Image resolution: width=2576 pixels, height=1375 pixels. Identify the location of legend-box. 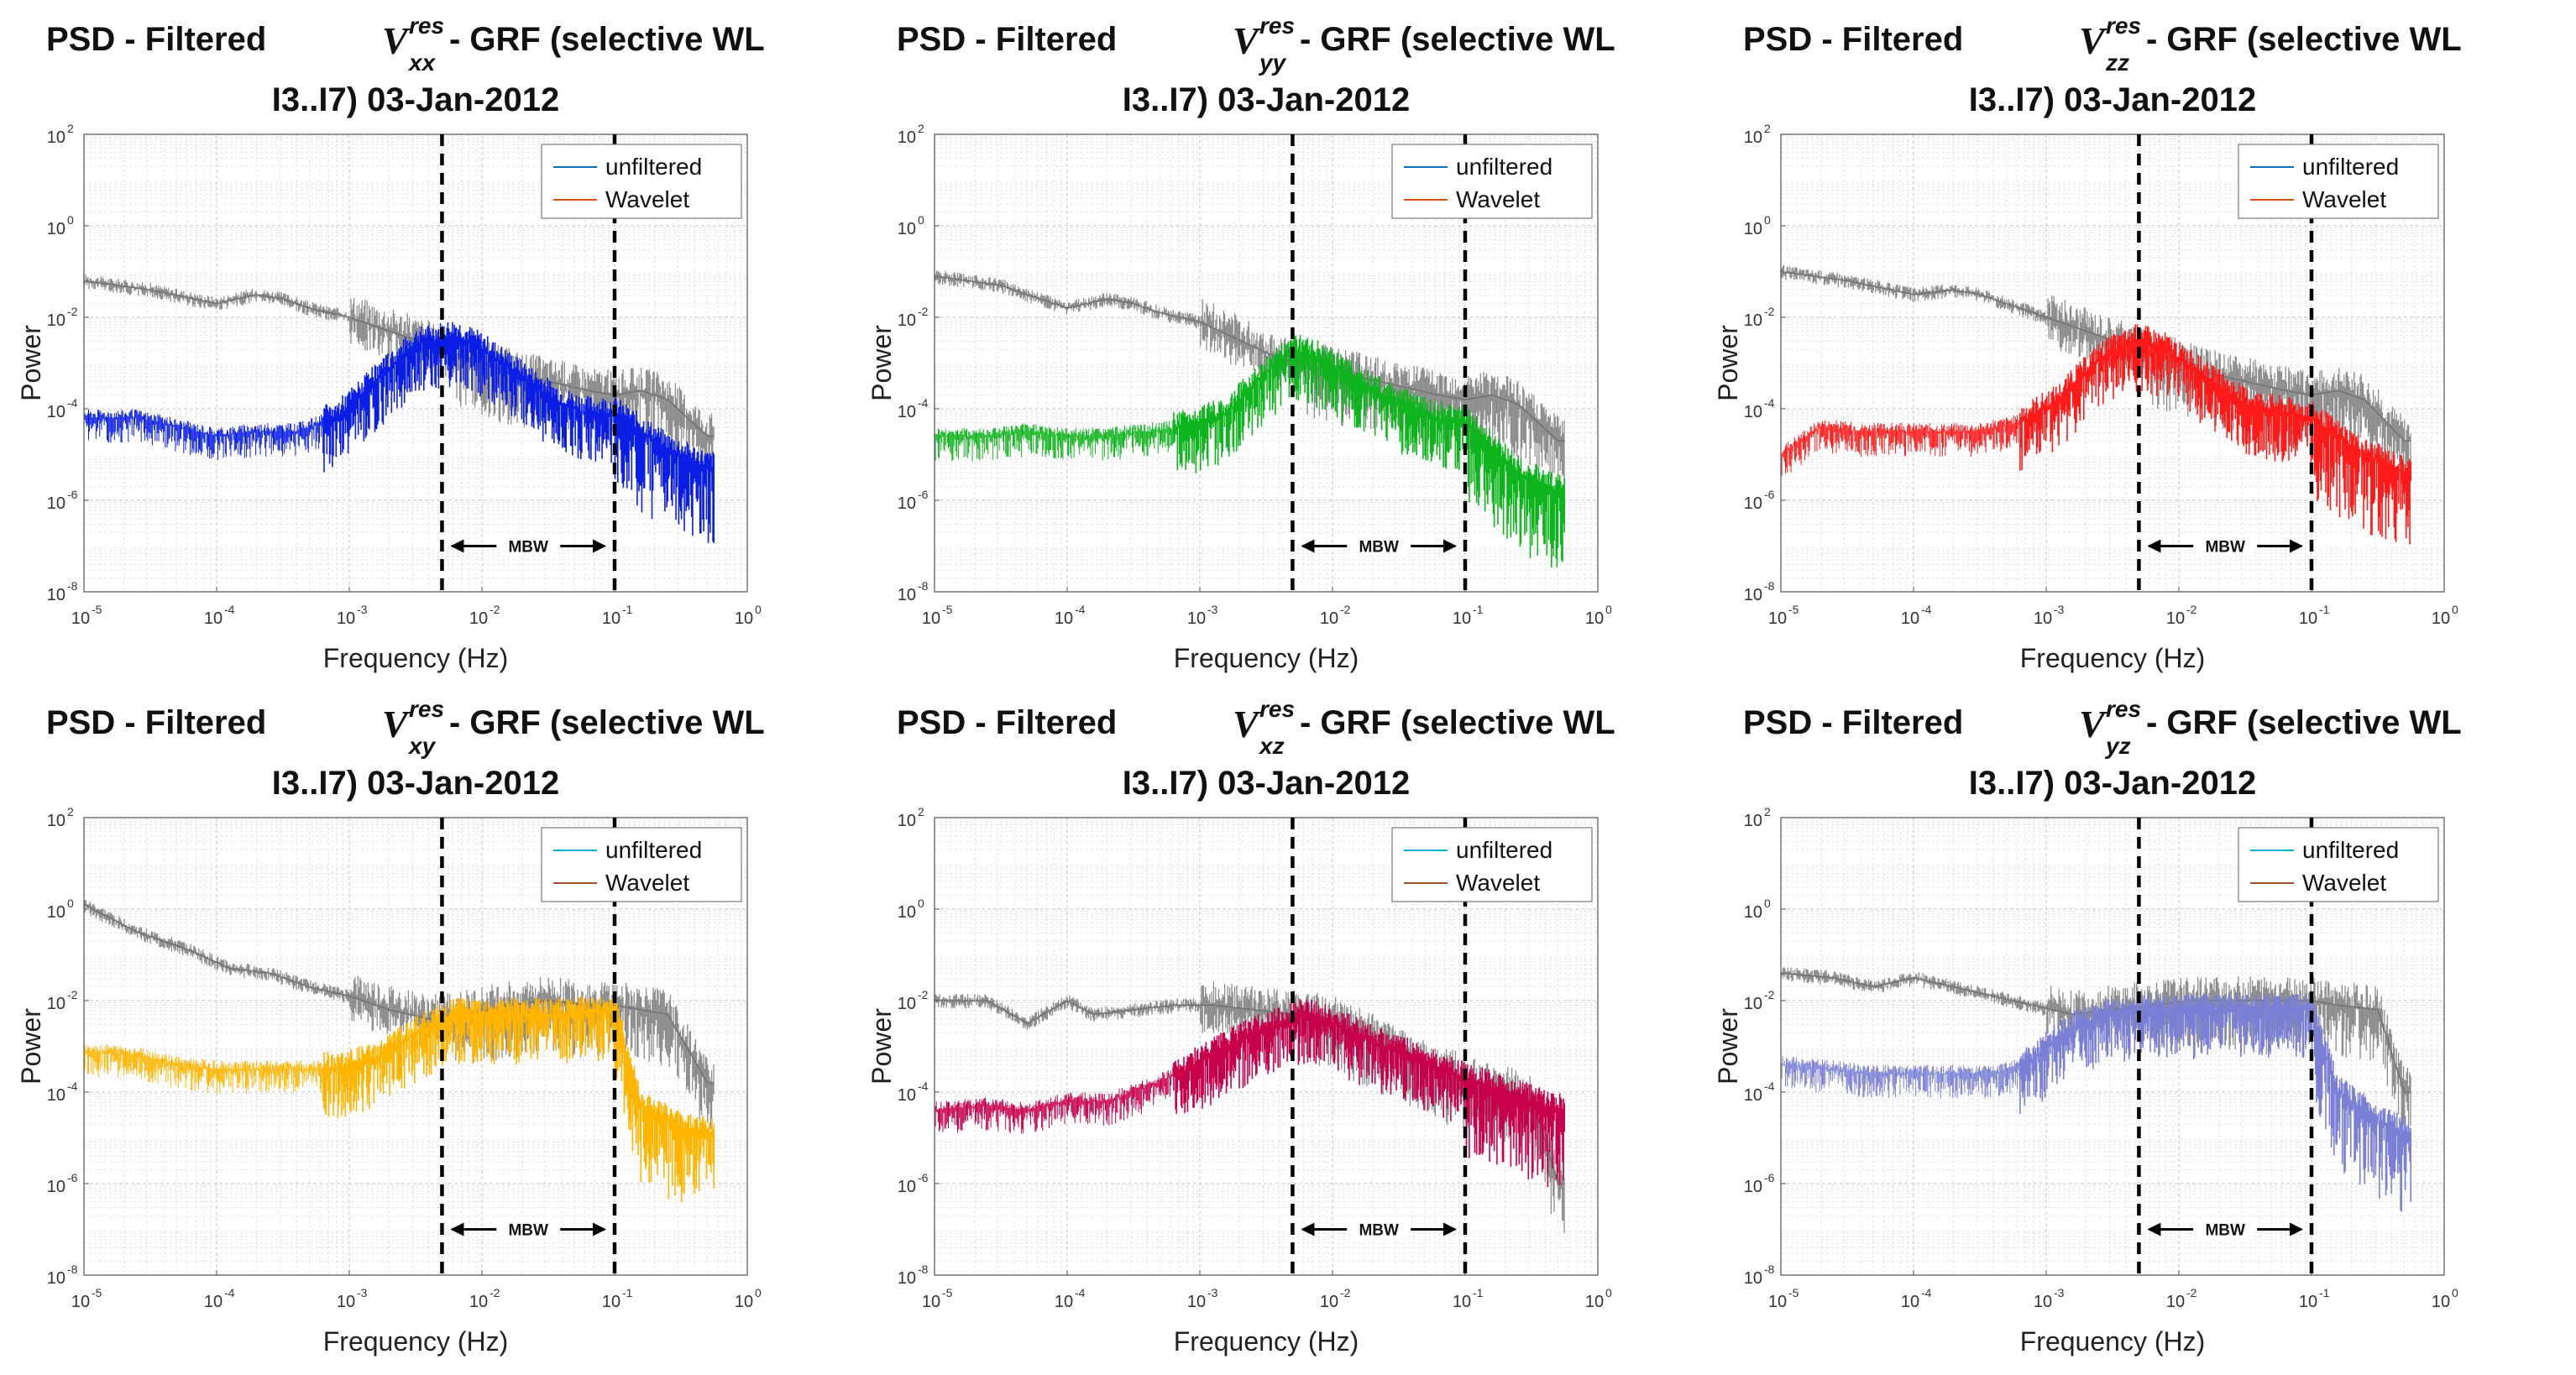
(1492, 181).